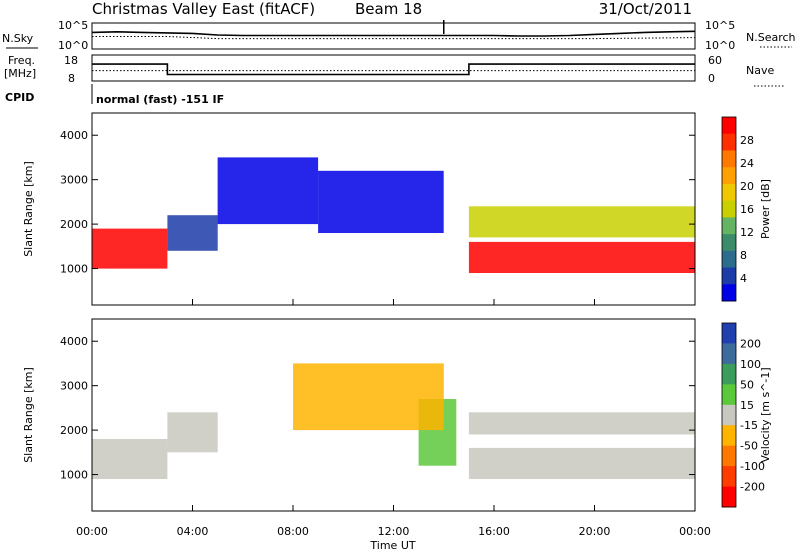 Image resolution: width=800 pixels, height=554 pixels. What do you see at coordinates (73, 45) in the screenshot?
I see `noise-ytick-left-1: 10^0` at bounding box center [73, 45].